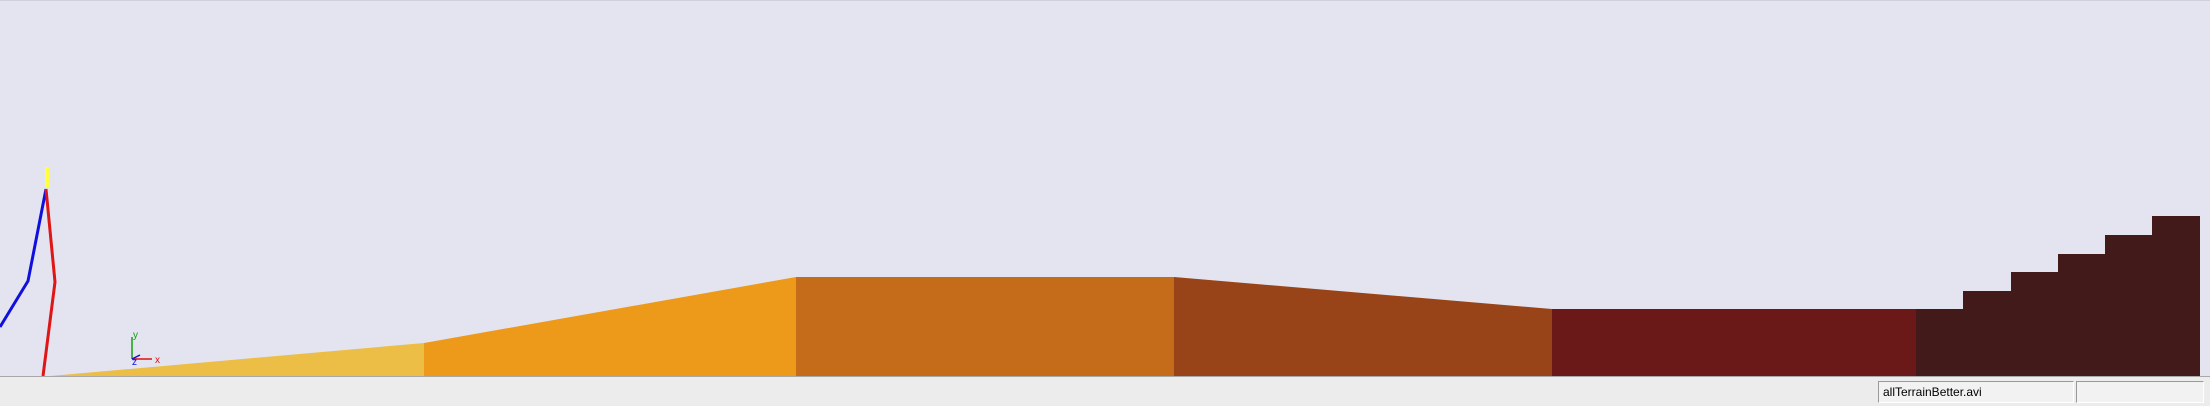 This screenshot has height=406, width=2210. Describe the element at coordinates (2140, 392) in the screenshot. I see `status-extra-pane` at that location.